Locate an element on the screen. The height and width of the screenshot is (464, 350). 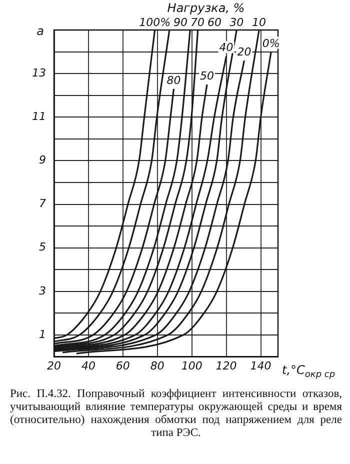
series-label: 80 is located at coordinates (173, 80).